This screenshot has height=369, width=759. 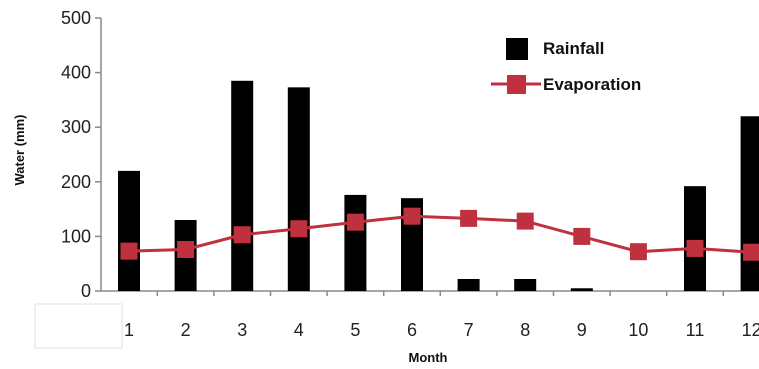 What do you see at coordinates (76, 182) in the screenshot?
I see `y-tick-label: 200` at bounding box center [76, 182].